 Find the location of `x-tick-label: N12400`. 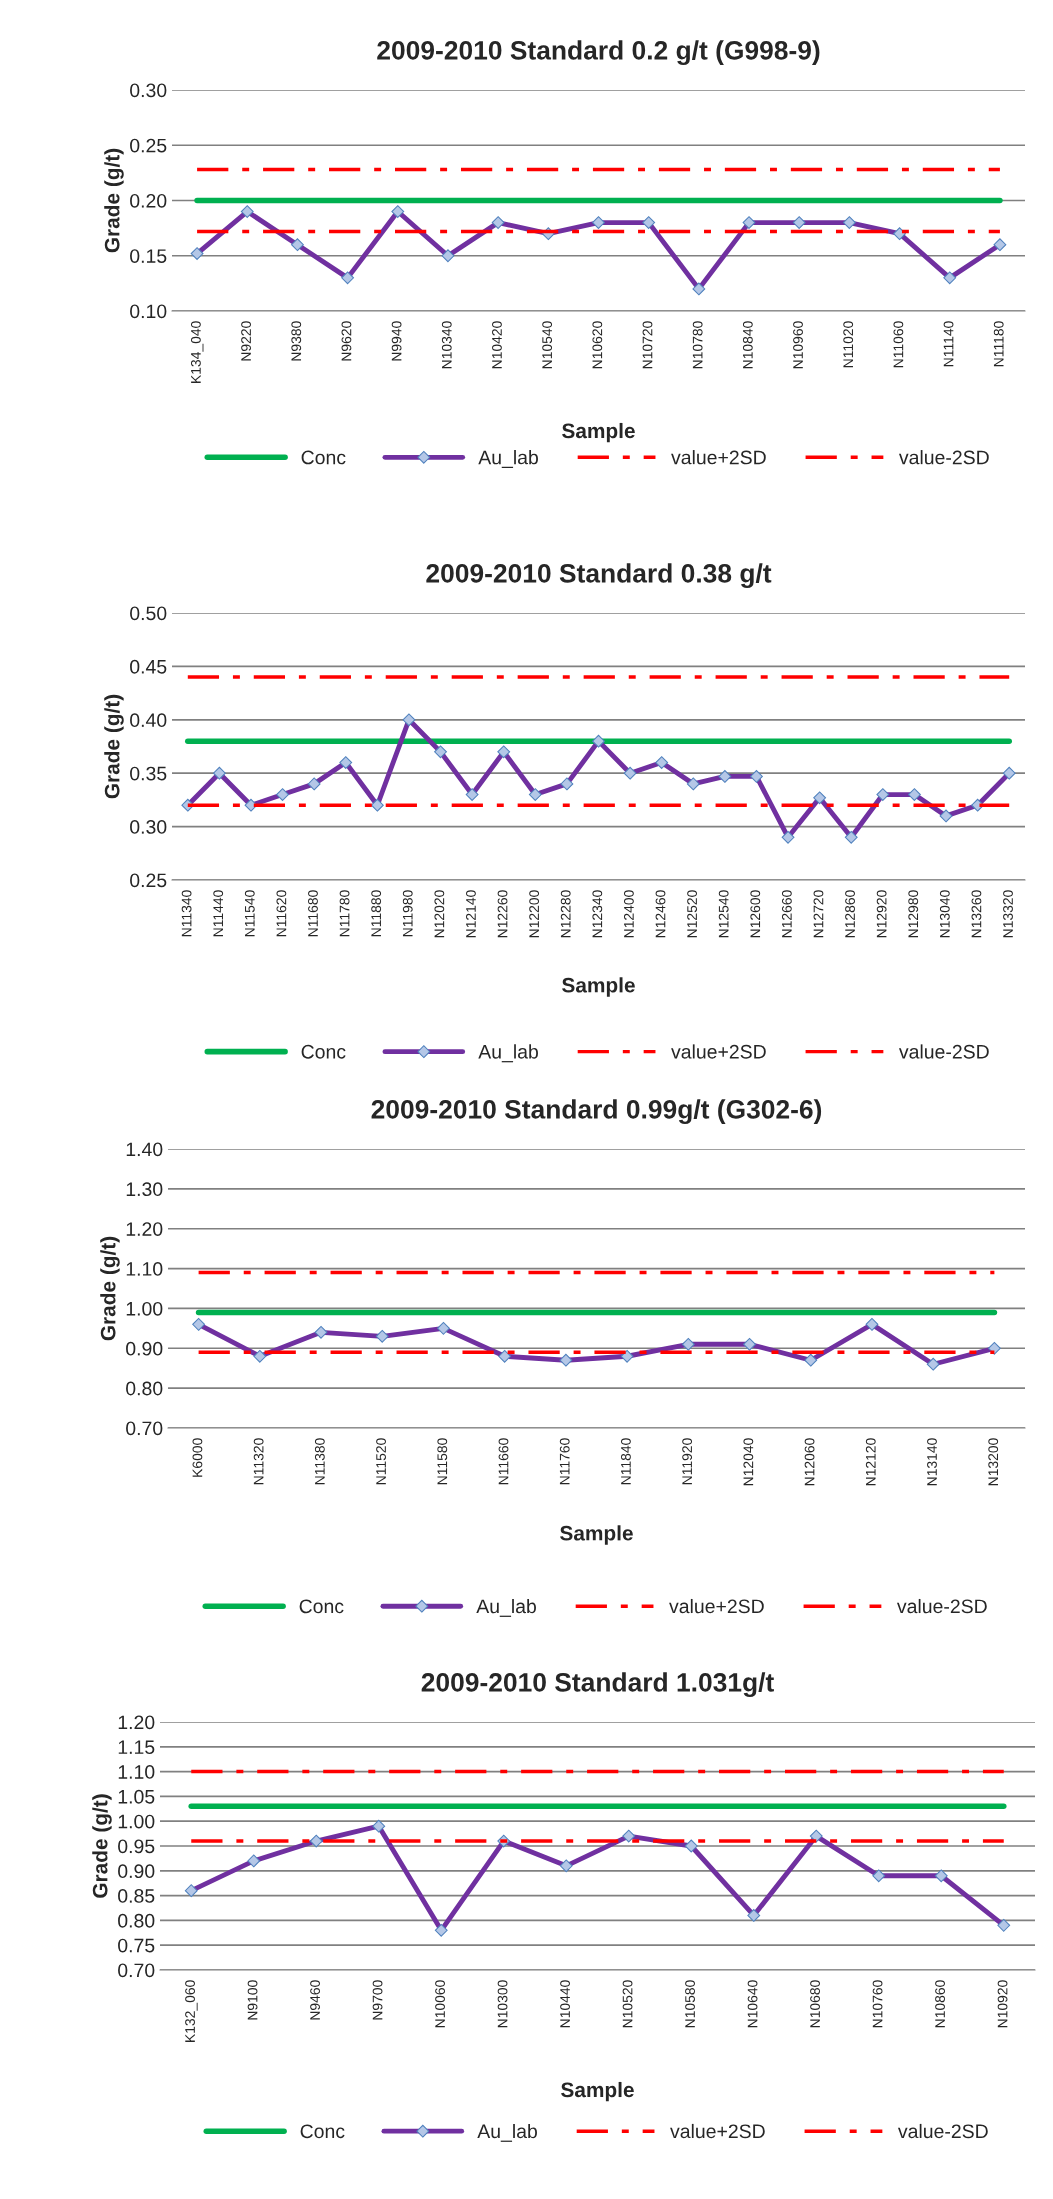

x-tick-label: N12400 is located at coordinates (628, 914).